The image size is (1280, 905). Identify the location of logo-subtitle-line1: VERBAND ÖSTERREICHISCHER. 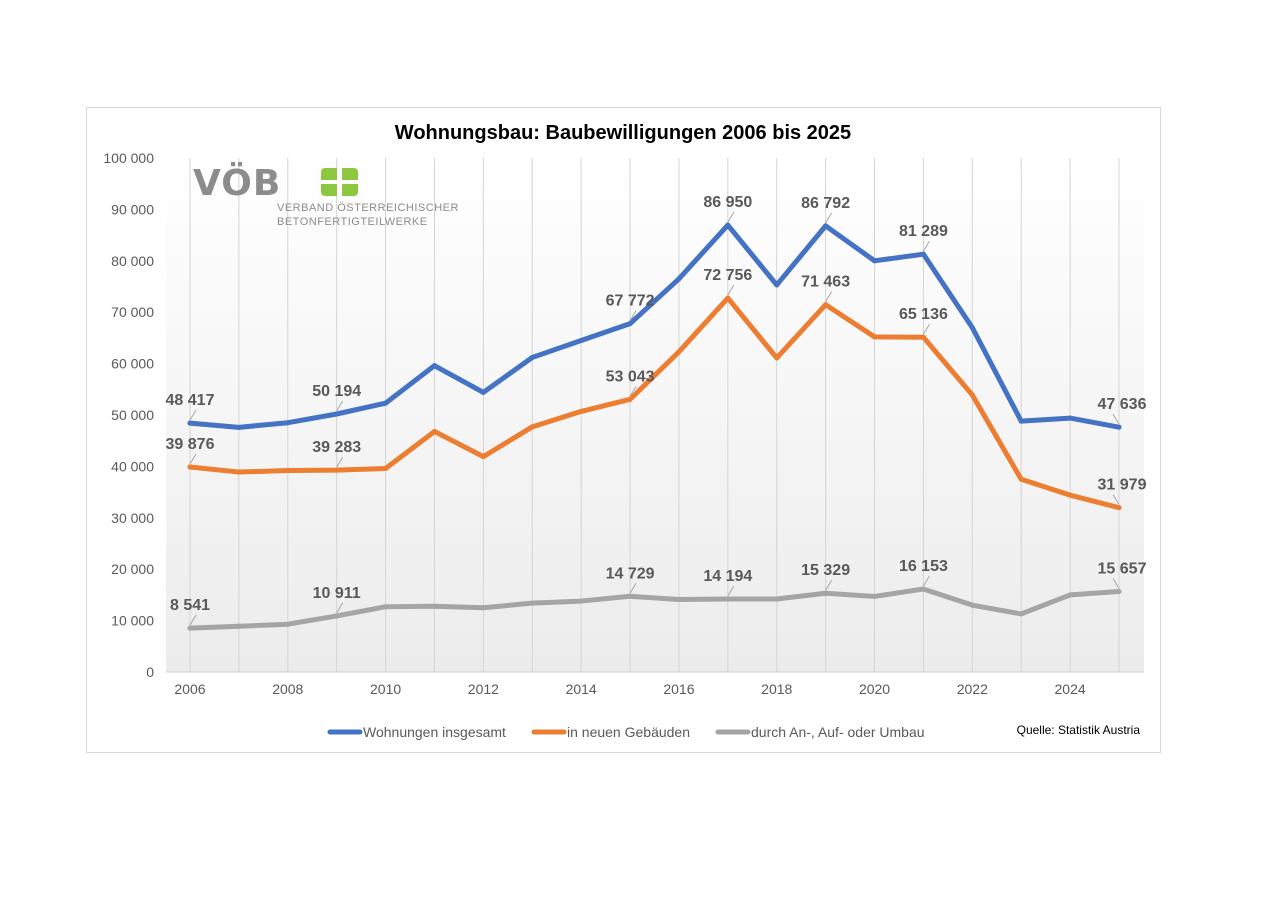
(368, 208).